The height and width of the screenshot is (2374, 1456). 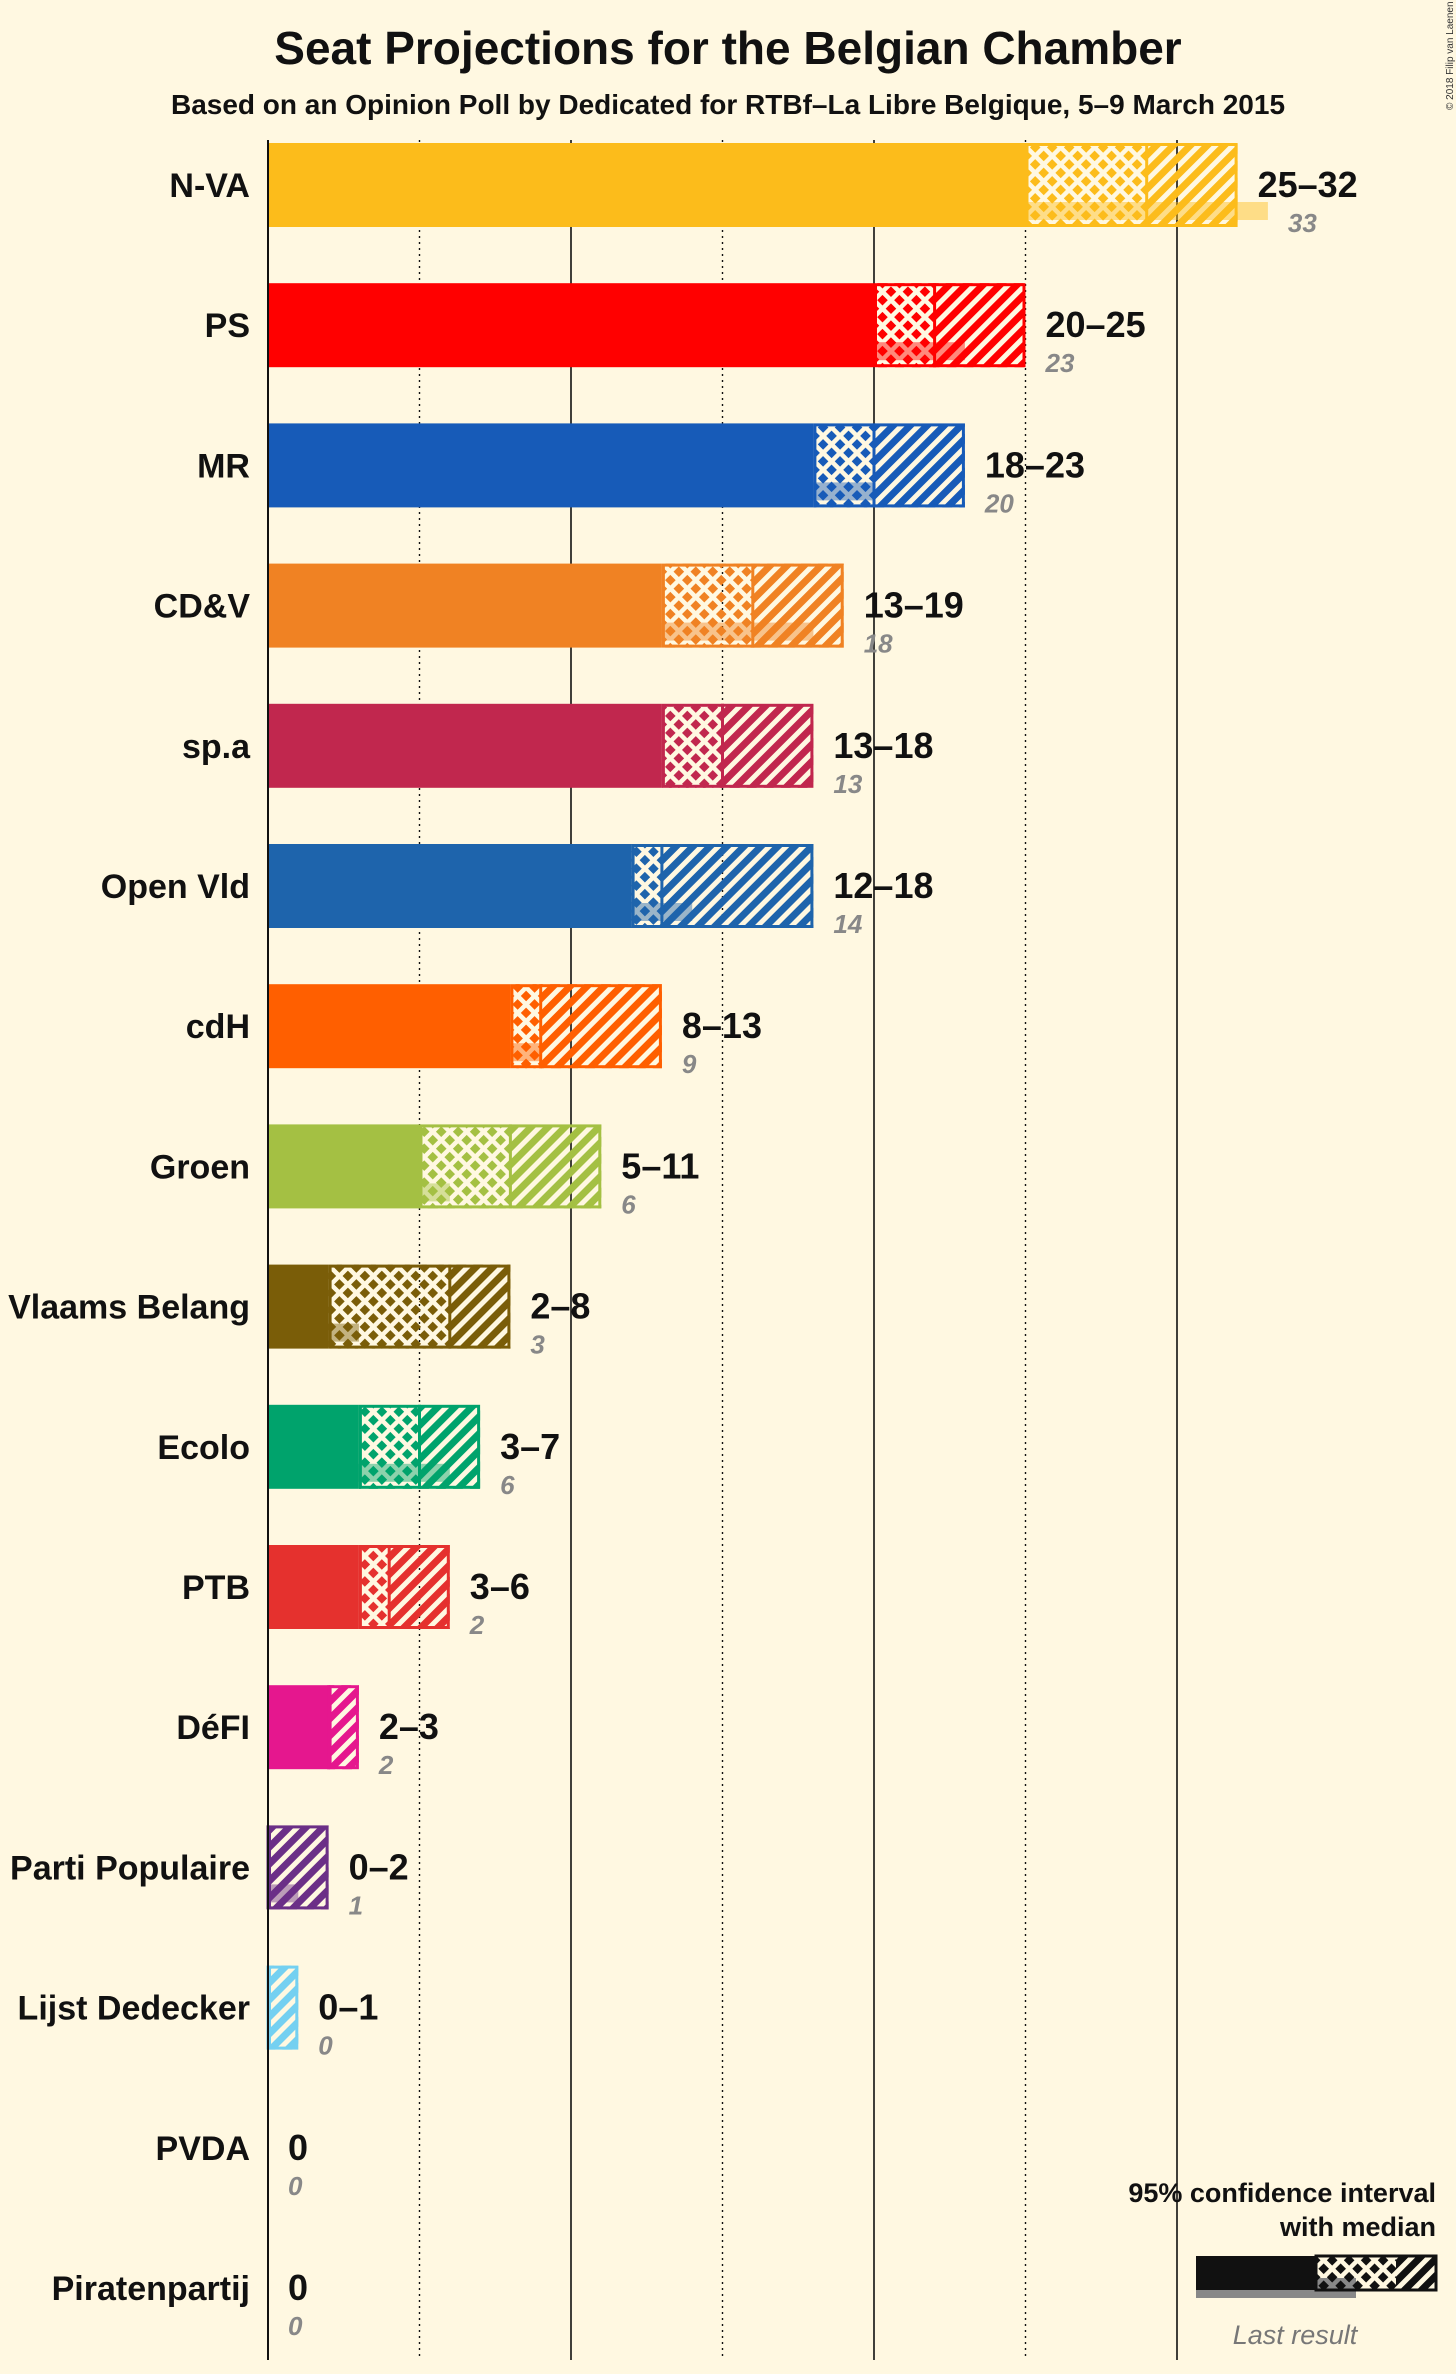 I want to click on party-name: Ecolo, so click(x=203, y=1448).